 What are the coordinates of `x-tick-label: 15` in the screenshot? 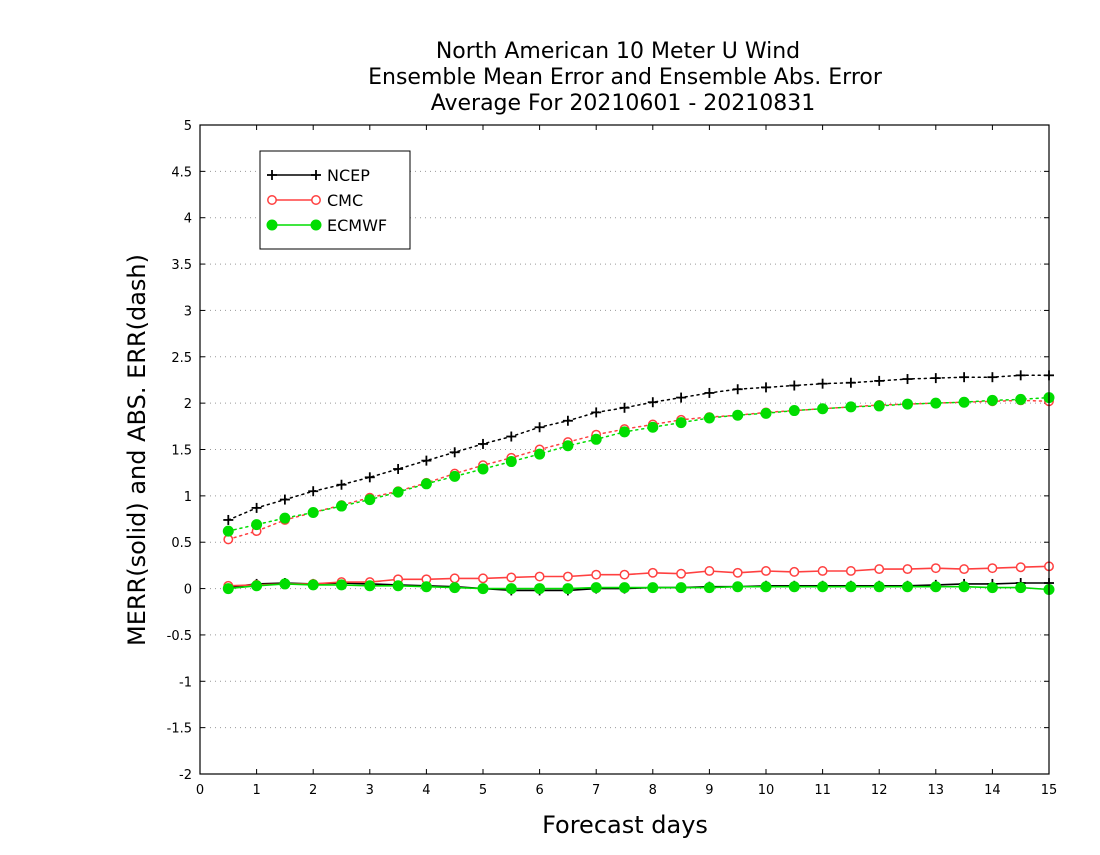 It's located at (1049, 790).